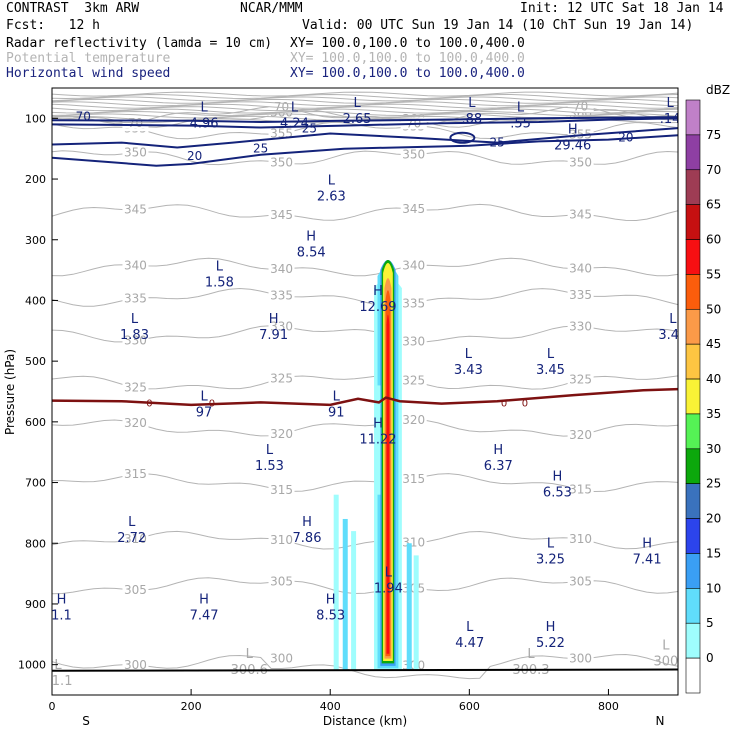 The height and width of the screenshot is (740, 740). Describe the element at coordinates (58, 681) in the screenshot. I see `theta-extremum-value: 01.1` at that location.